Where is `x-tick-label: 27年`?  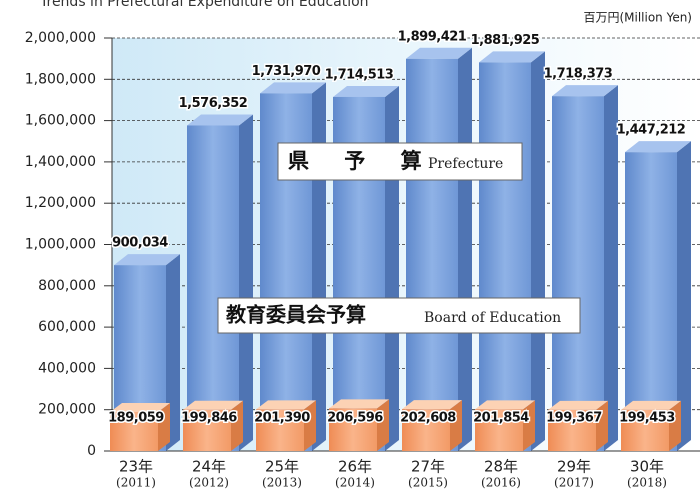
x-tick-label: 27年 is located at coordinates (428, 467).